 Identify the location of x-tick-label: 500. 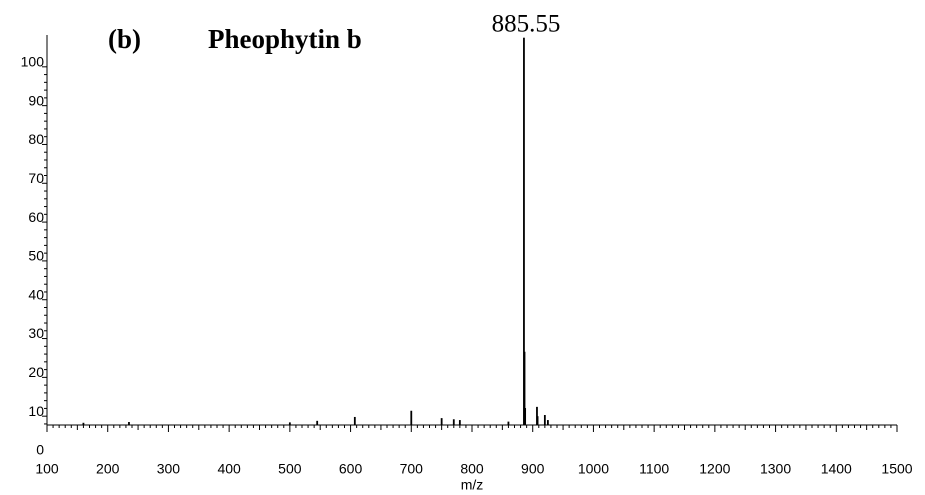
(290, 469).